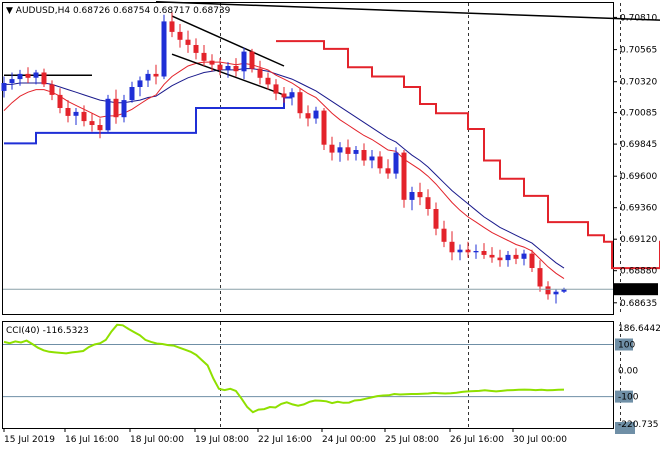 Image resolution: width=660 pixels, height=450 pixels. What do you see at coordinates (349, 440) in the screenshot?
I see `time-tick-label: 24 Jul 00:00` at bounding box center [349, 440].